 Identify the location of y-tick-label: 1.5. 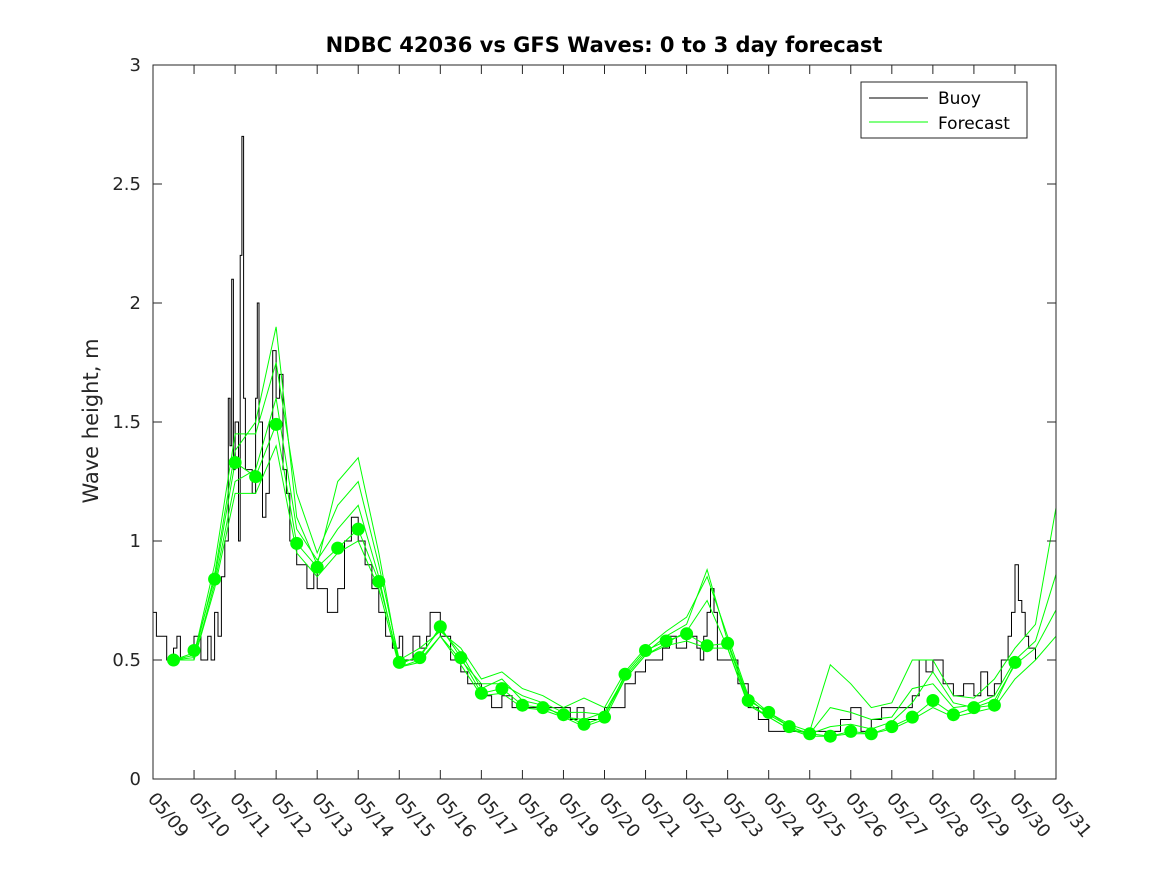
(126, 422).